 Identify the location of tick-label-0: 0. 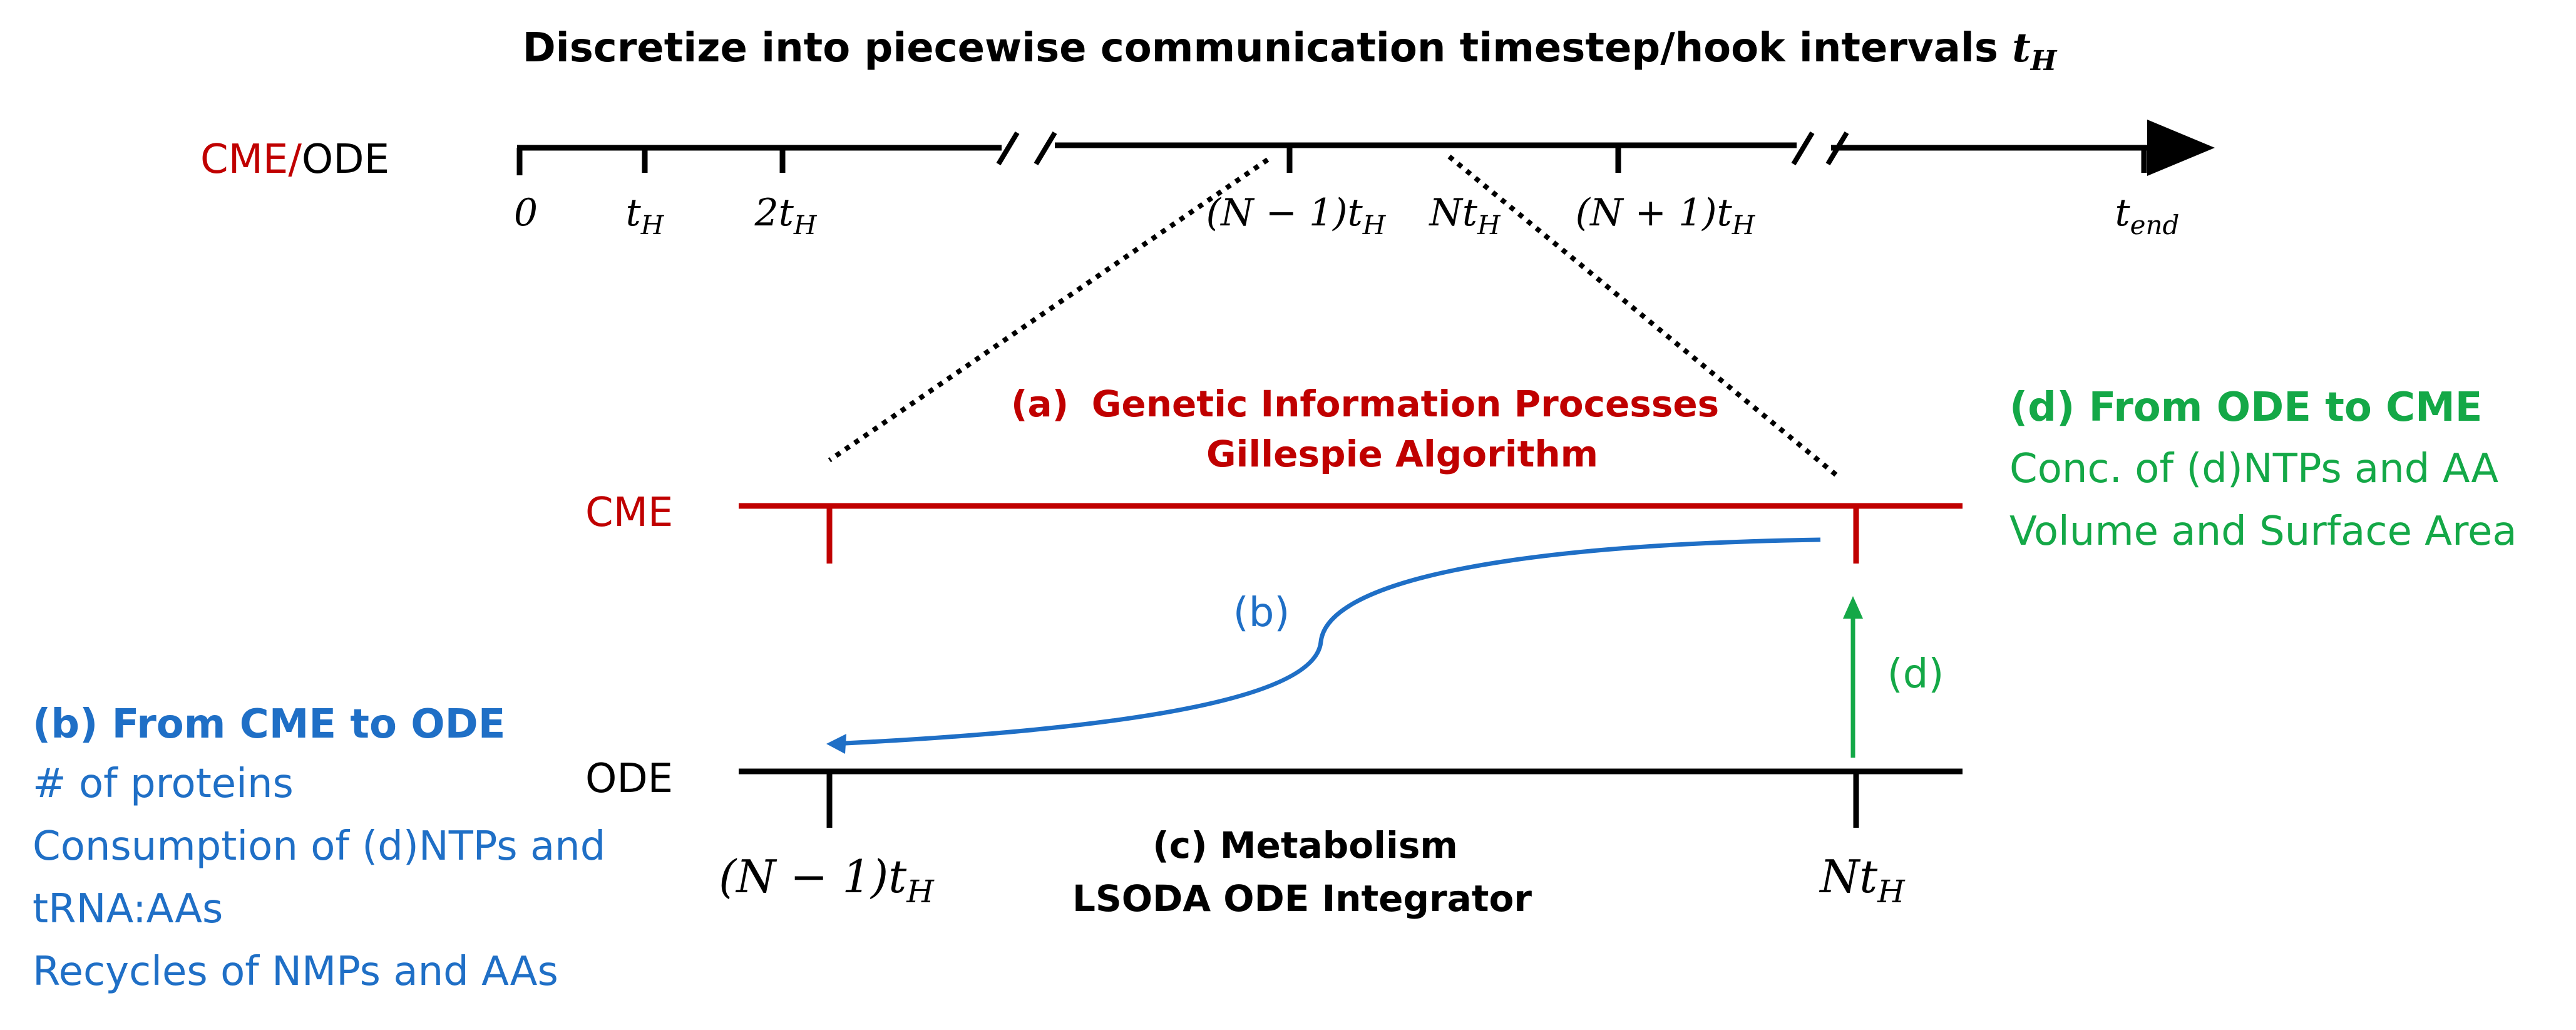
(526, 213).